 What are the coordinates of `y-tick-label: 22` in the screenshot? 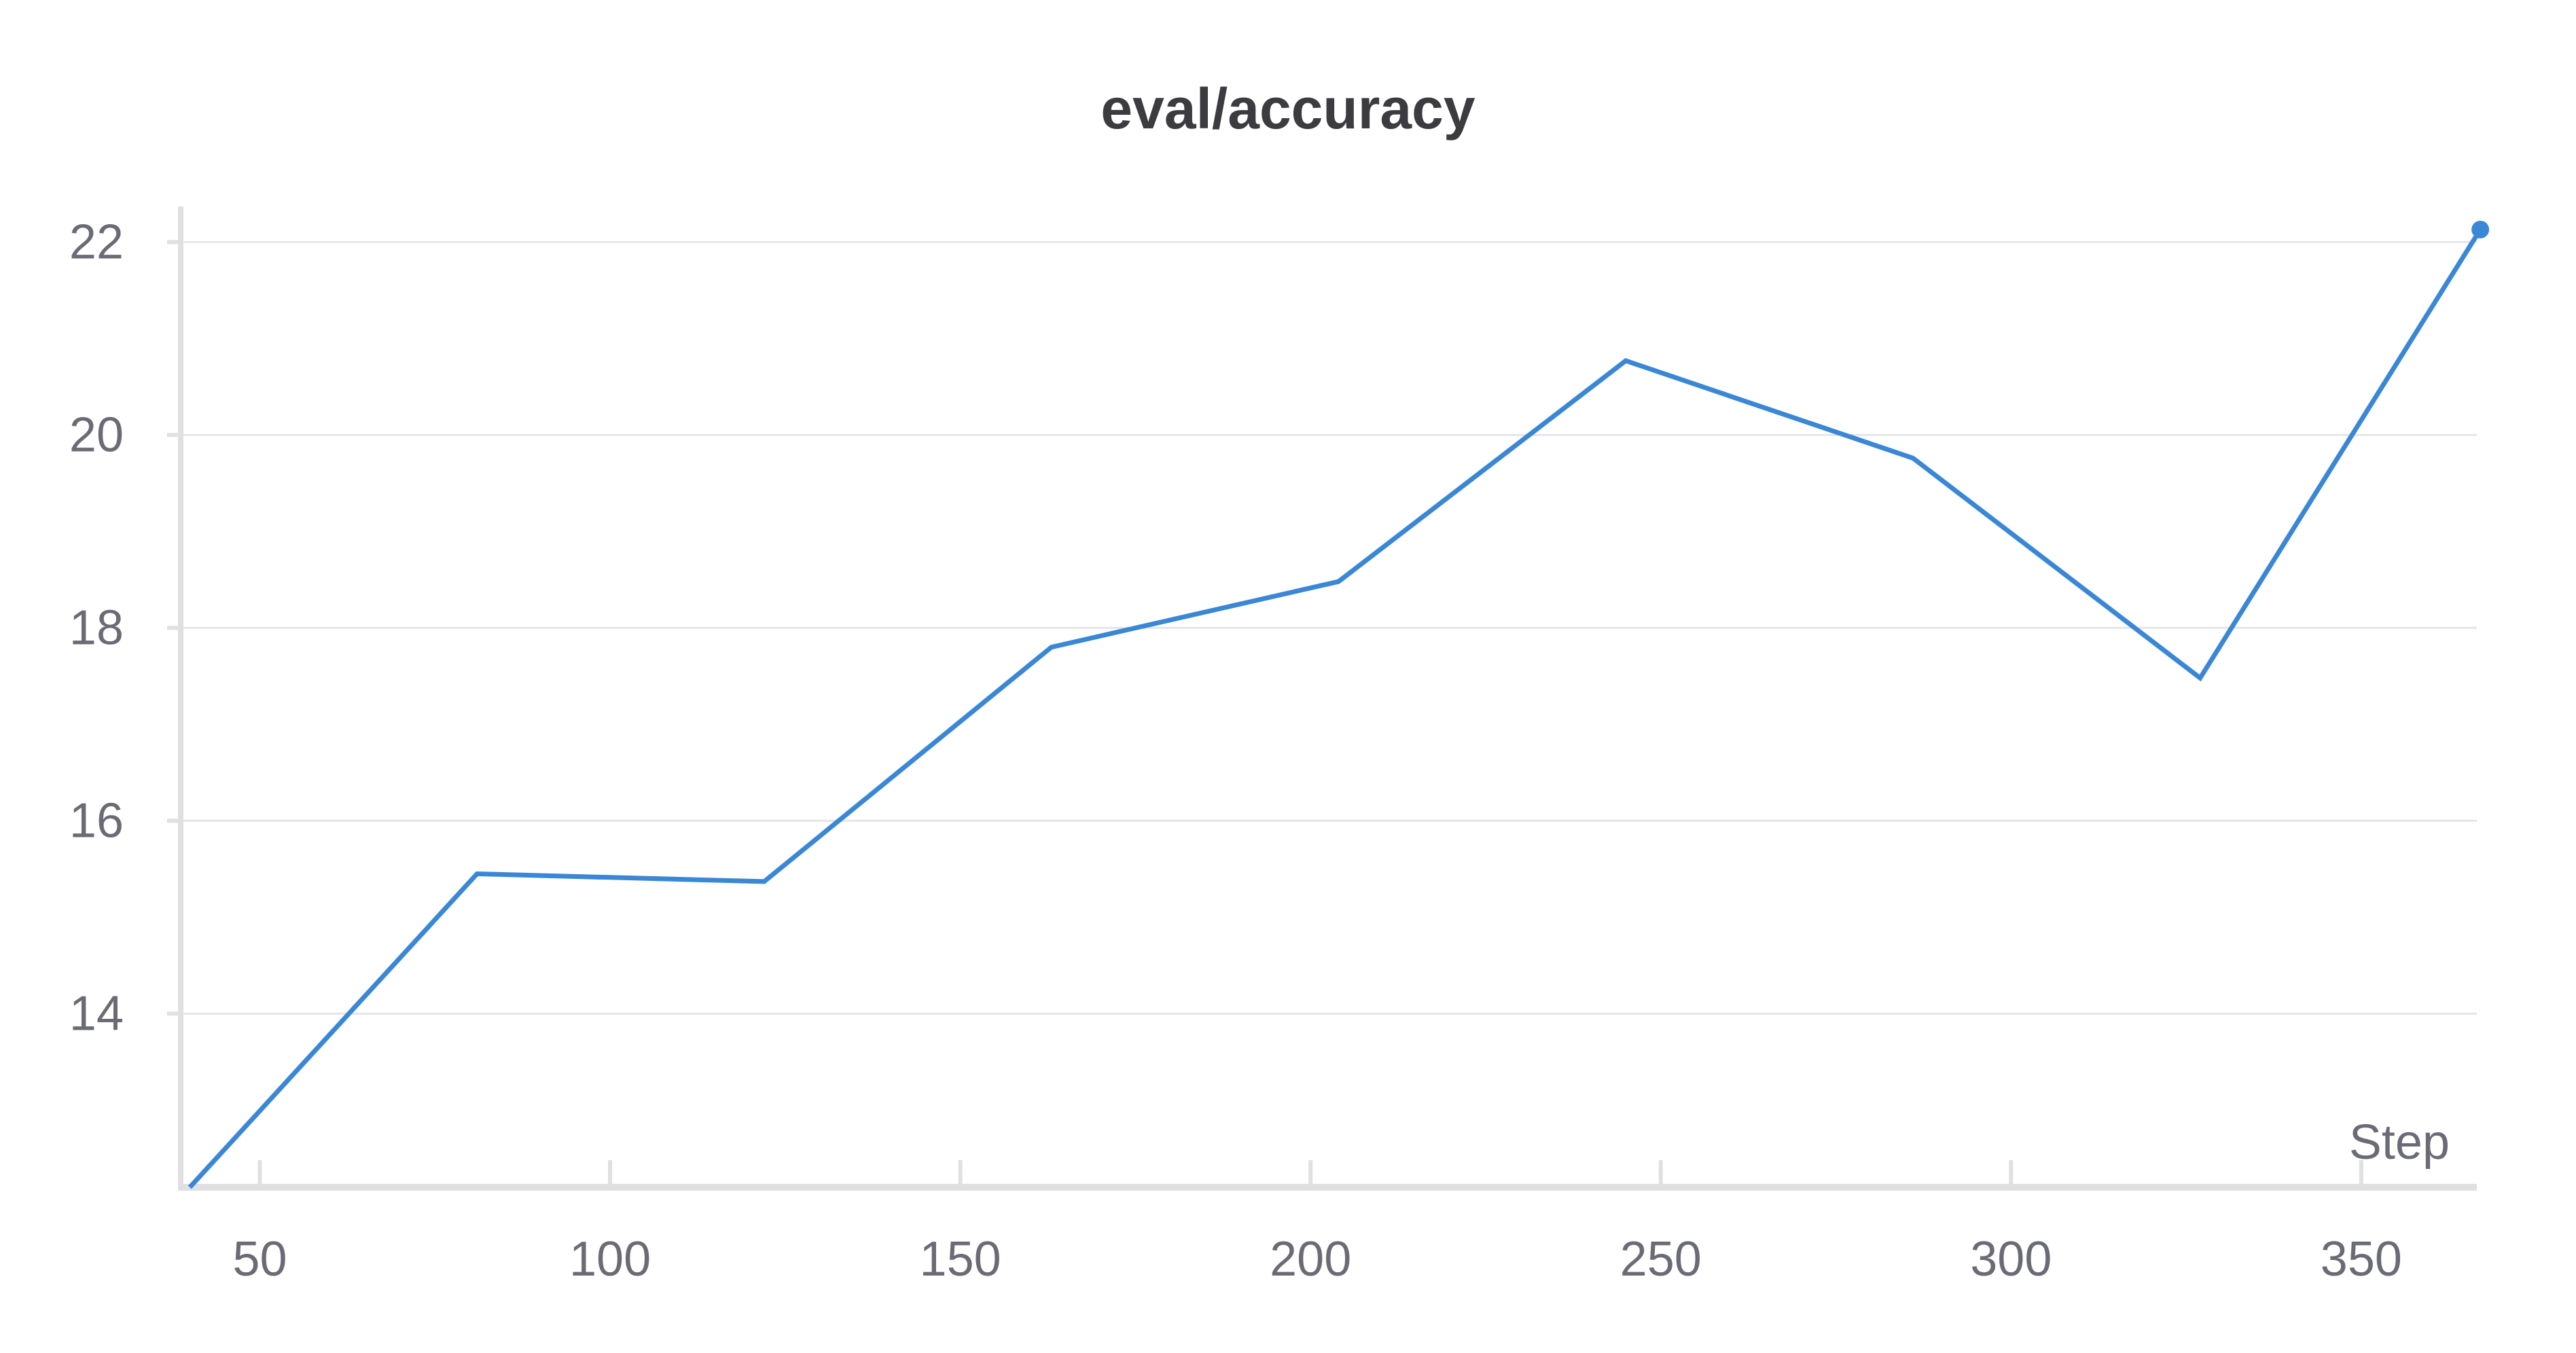 It's located at (96, 242).